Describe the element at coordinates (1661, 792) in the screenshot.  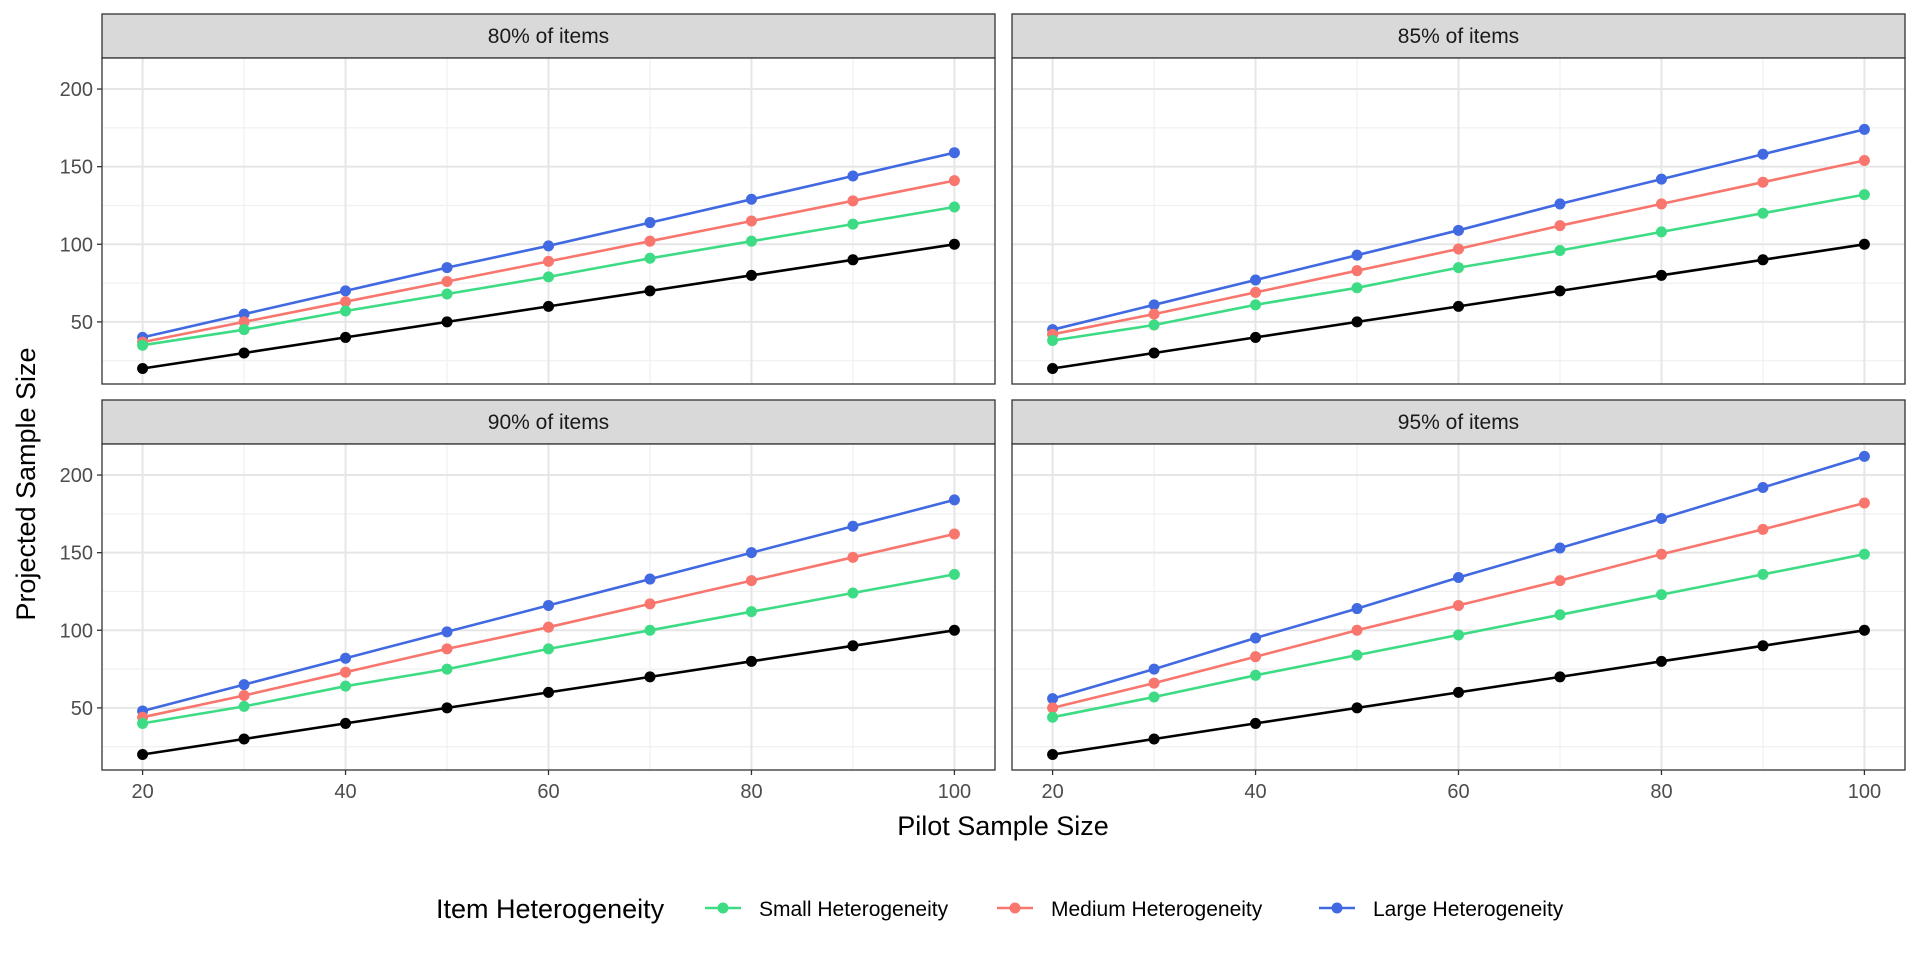
I see `x-tick-label: 80` at that location.